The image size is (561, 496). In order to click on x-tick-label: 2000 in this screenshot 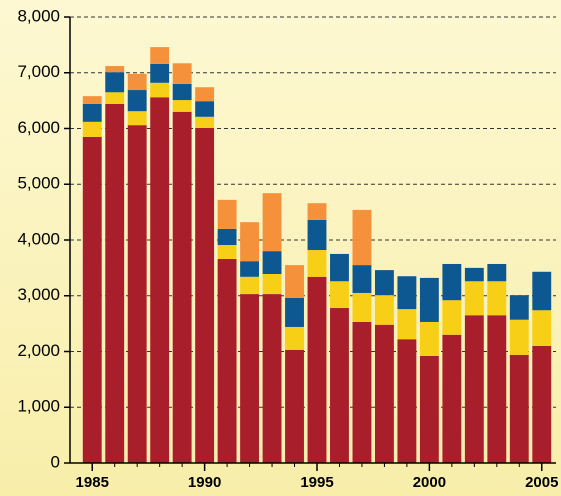, I will do `click(429, 482)`.